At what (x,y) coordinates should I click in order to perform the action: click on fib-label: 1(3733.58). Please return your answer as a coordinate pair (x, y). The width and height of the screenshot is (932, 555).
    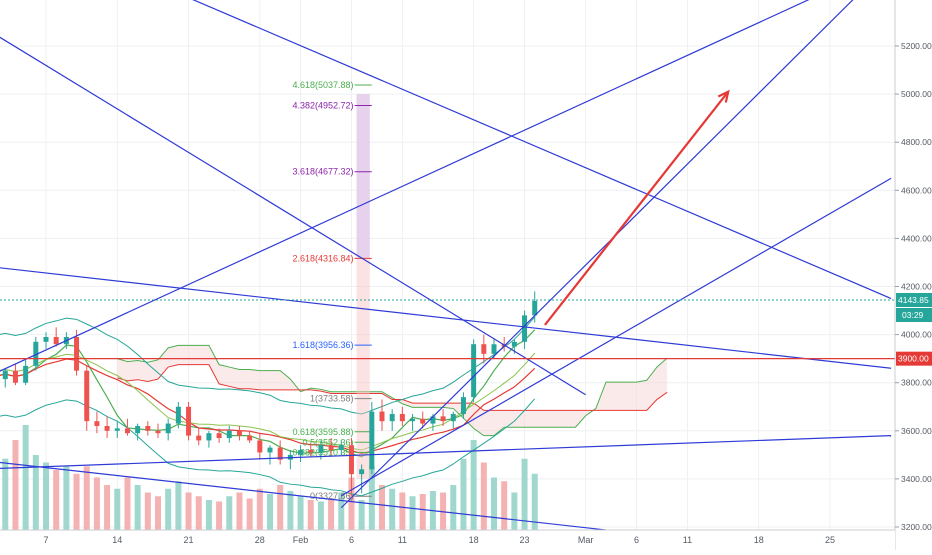
    Looking at the image, I should click on (332, 399).